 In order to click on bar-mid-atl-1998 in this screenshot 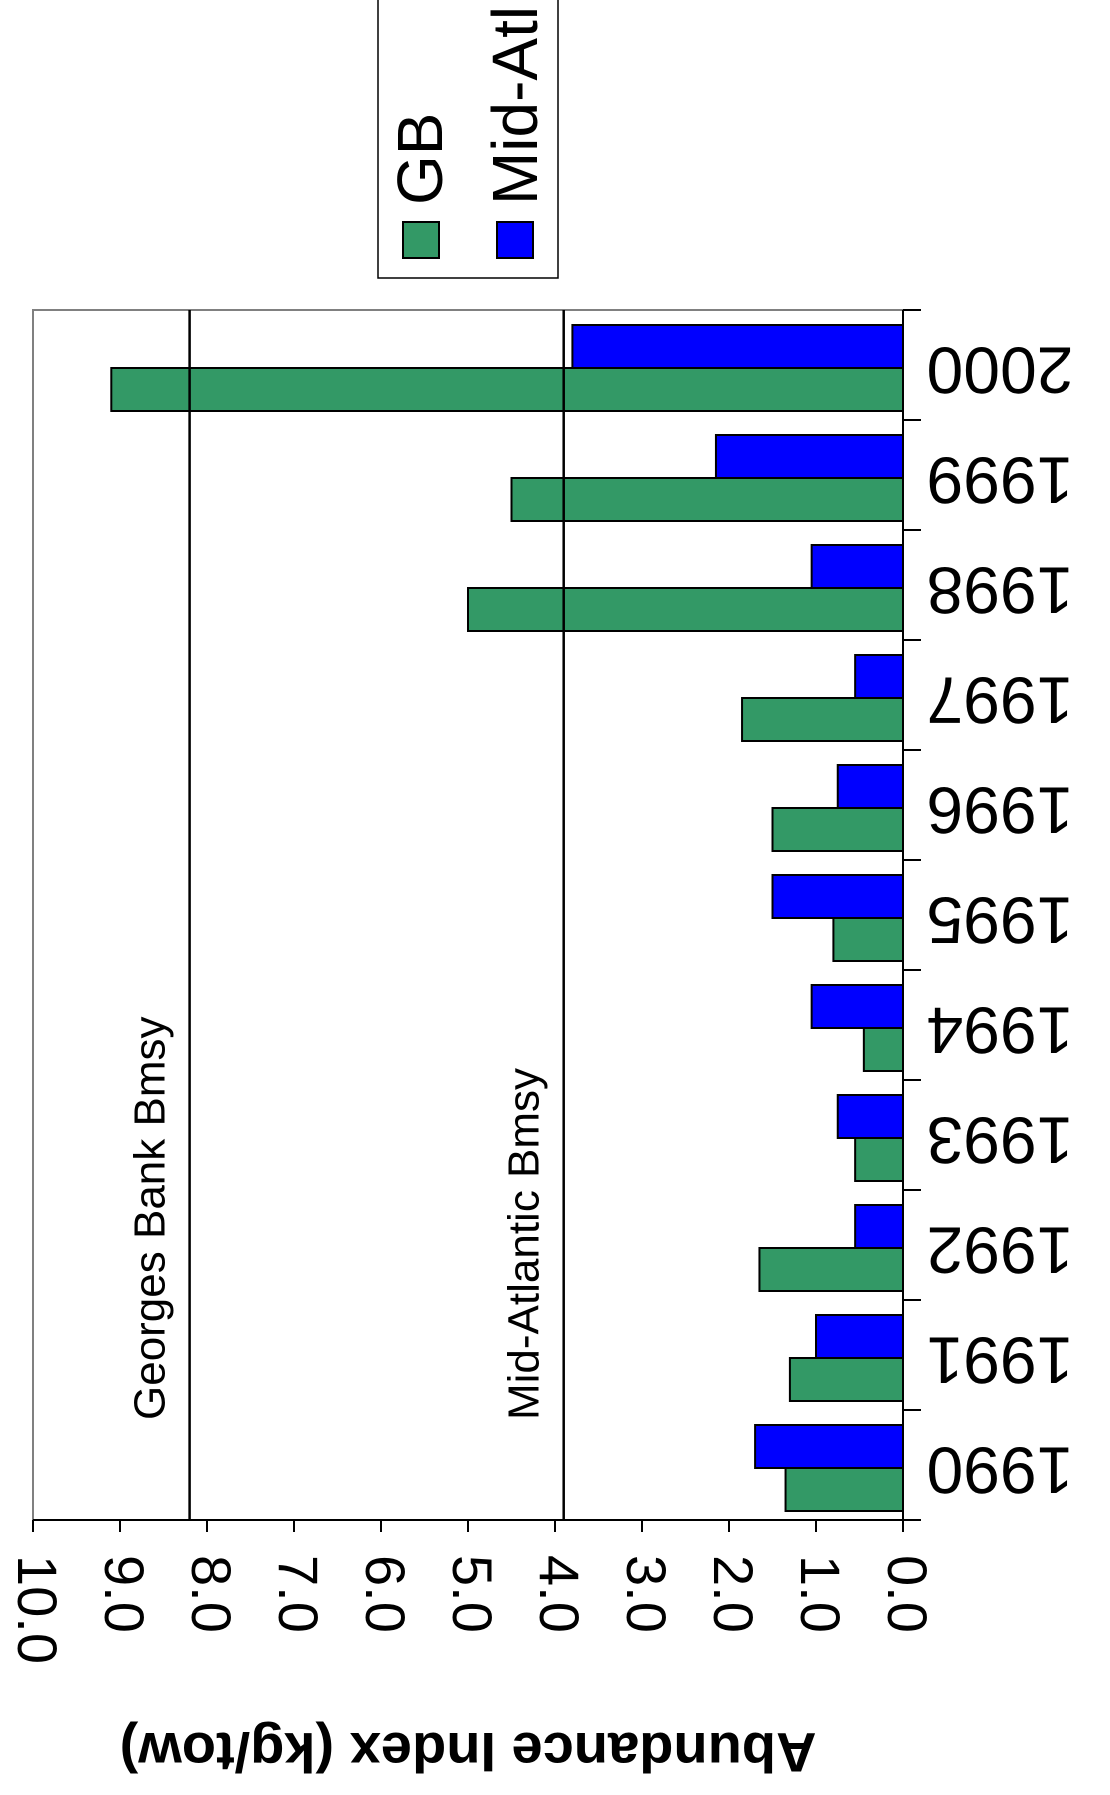, I will do `click(857, 566)`.